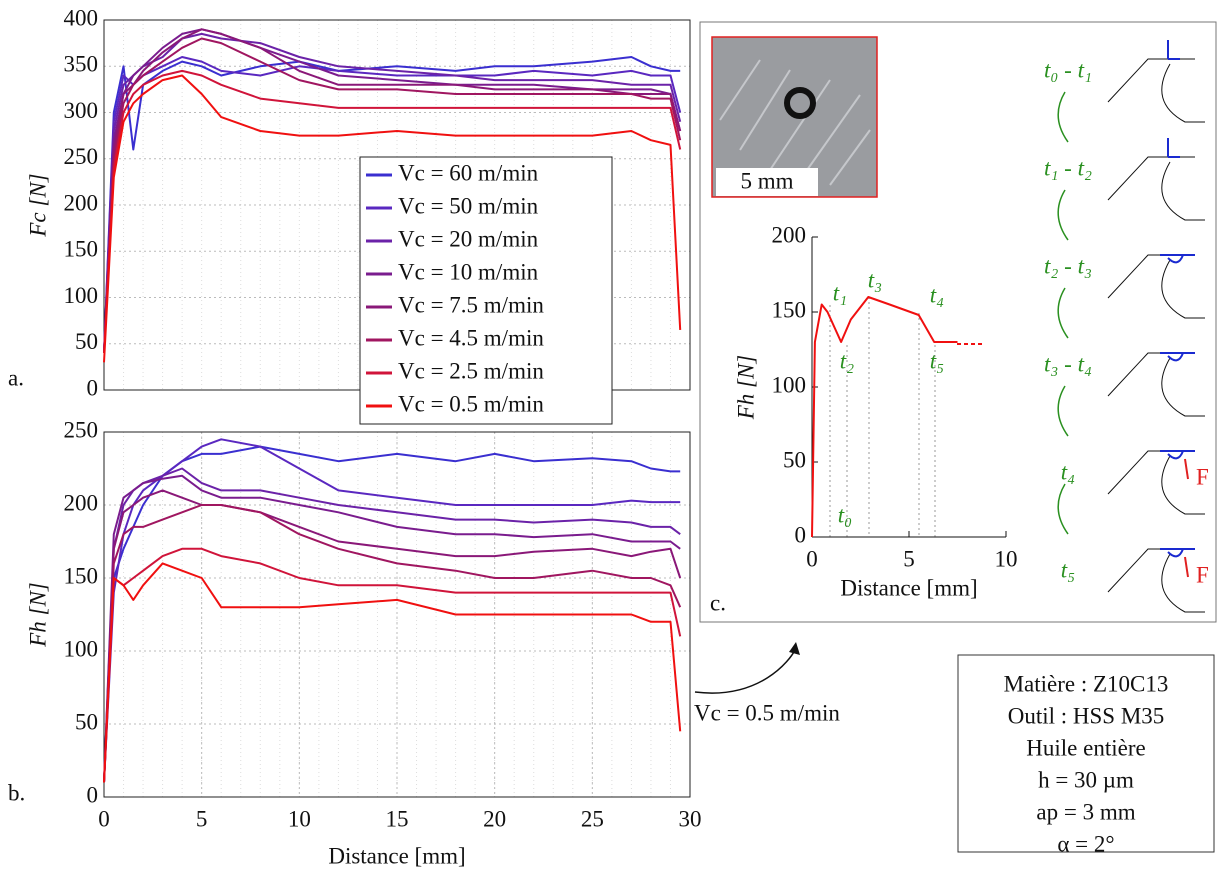 This screenshot has width=1219, height=877. I want to click on legend-label: Vc = 7.5 m/min, so click(471, 304).